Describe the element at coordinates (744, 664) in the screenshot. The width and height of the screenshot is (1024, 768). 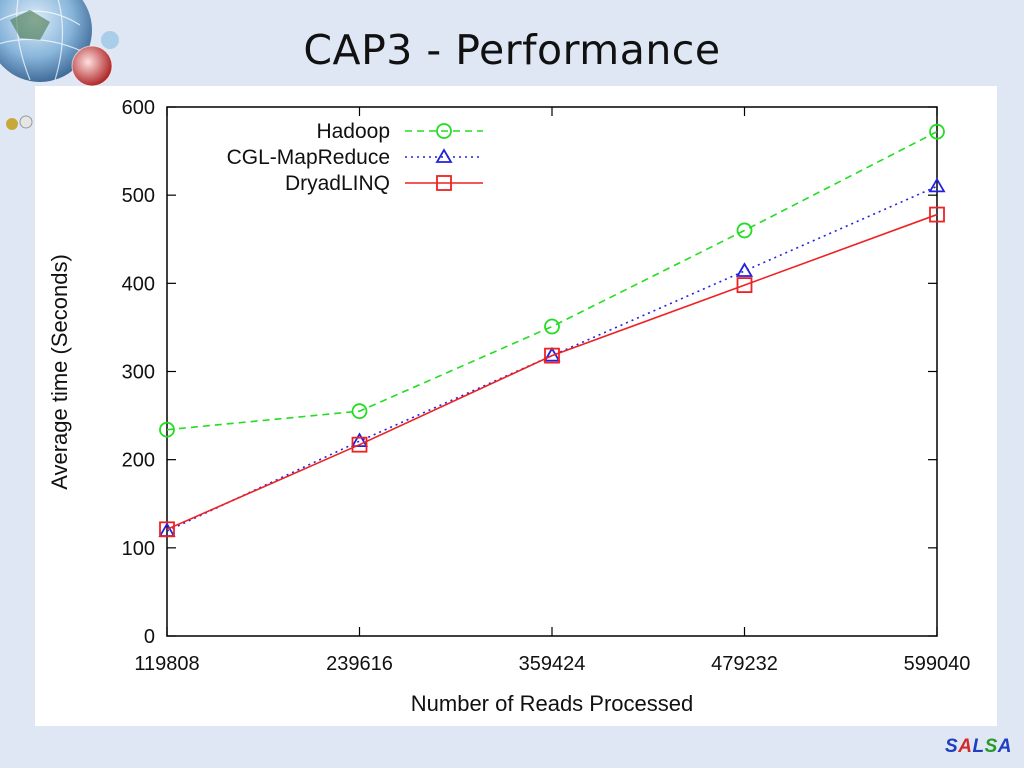
I see `x-tick-label: 479232` at that location.